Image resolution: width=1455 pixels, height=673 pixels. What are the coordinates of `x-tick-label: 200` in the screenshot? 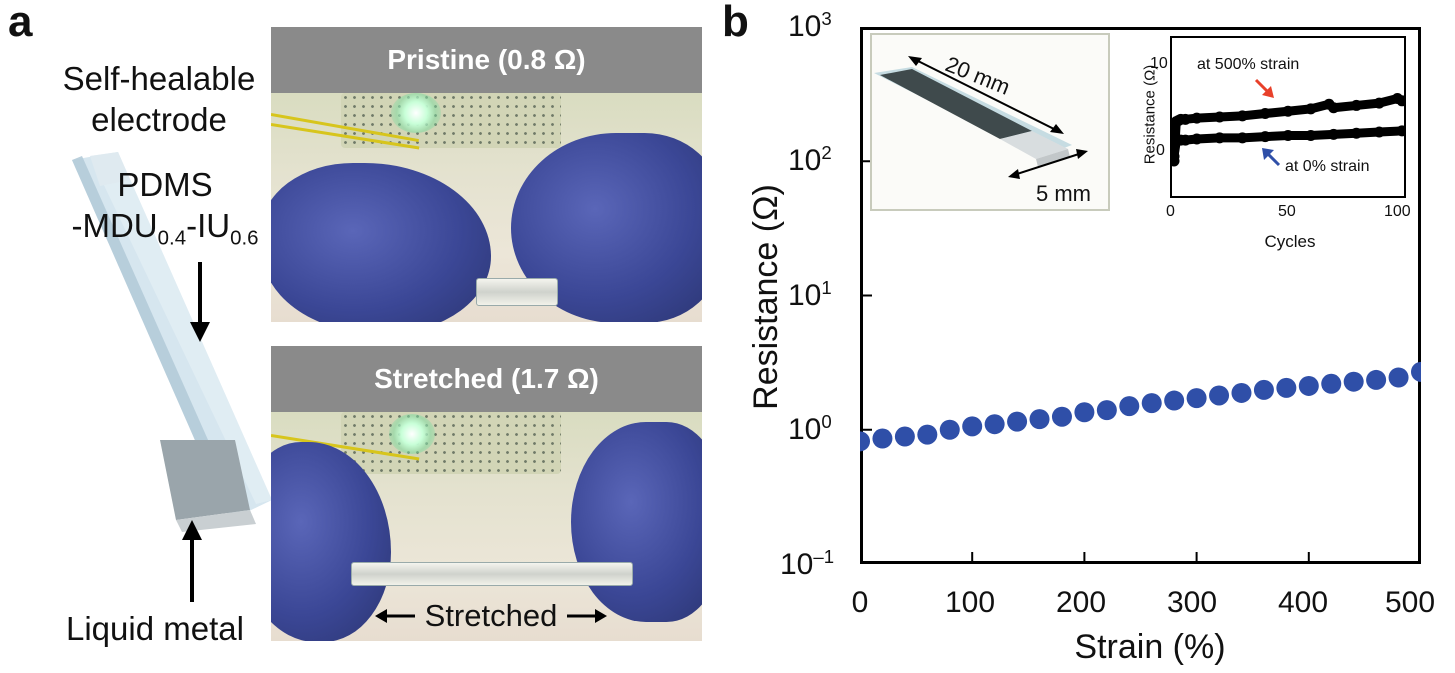 It's located at (1081, 602).